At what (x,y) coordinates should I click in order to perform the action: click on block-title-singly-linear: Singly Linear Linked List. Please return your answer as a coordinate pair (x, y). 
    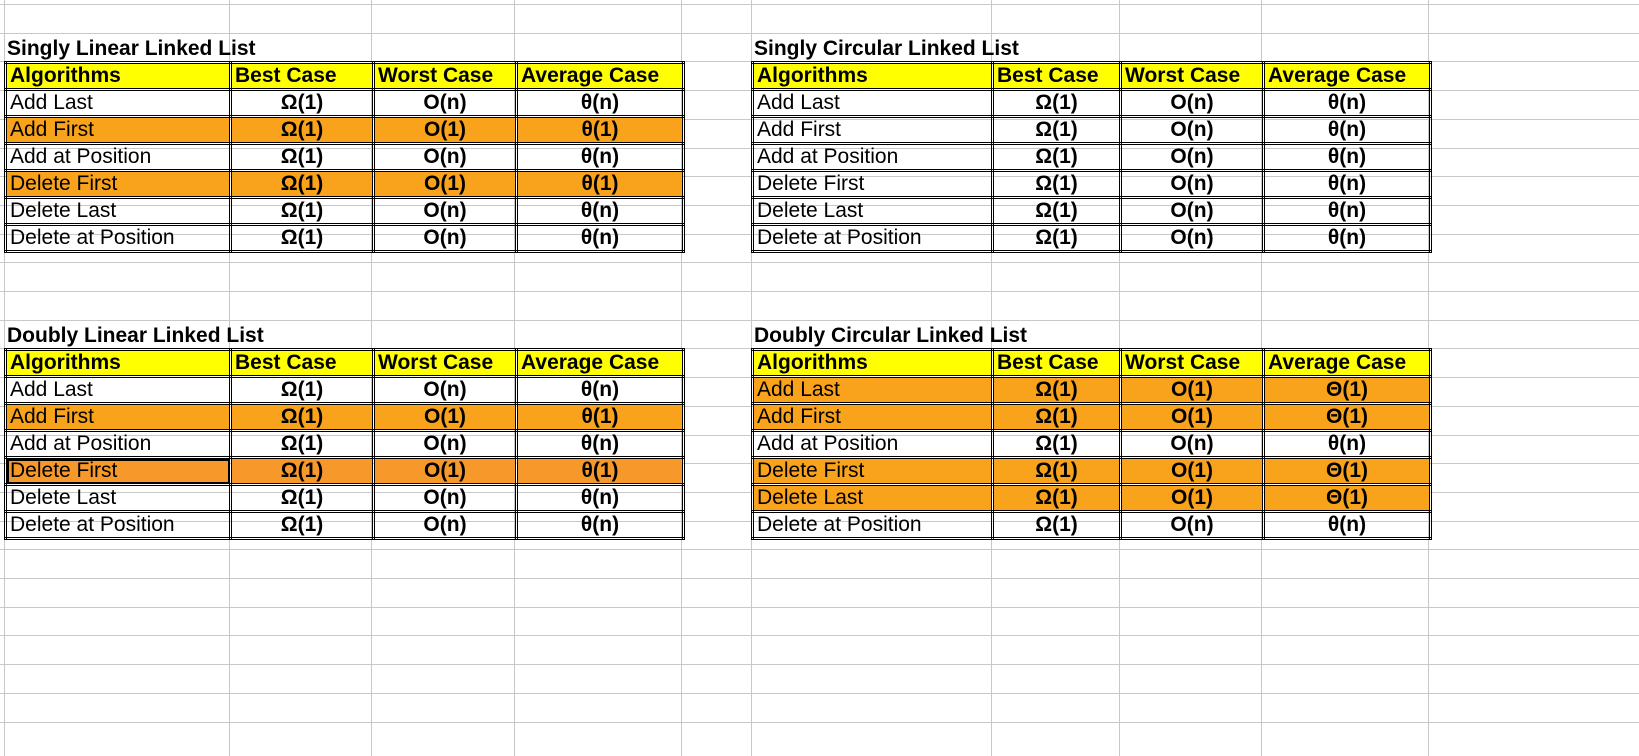
    Looking at the image, I should click on (131, 48).